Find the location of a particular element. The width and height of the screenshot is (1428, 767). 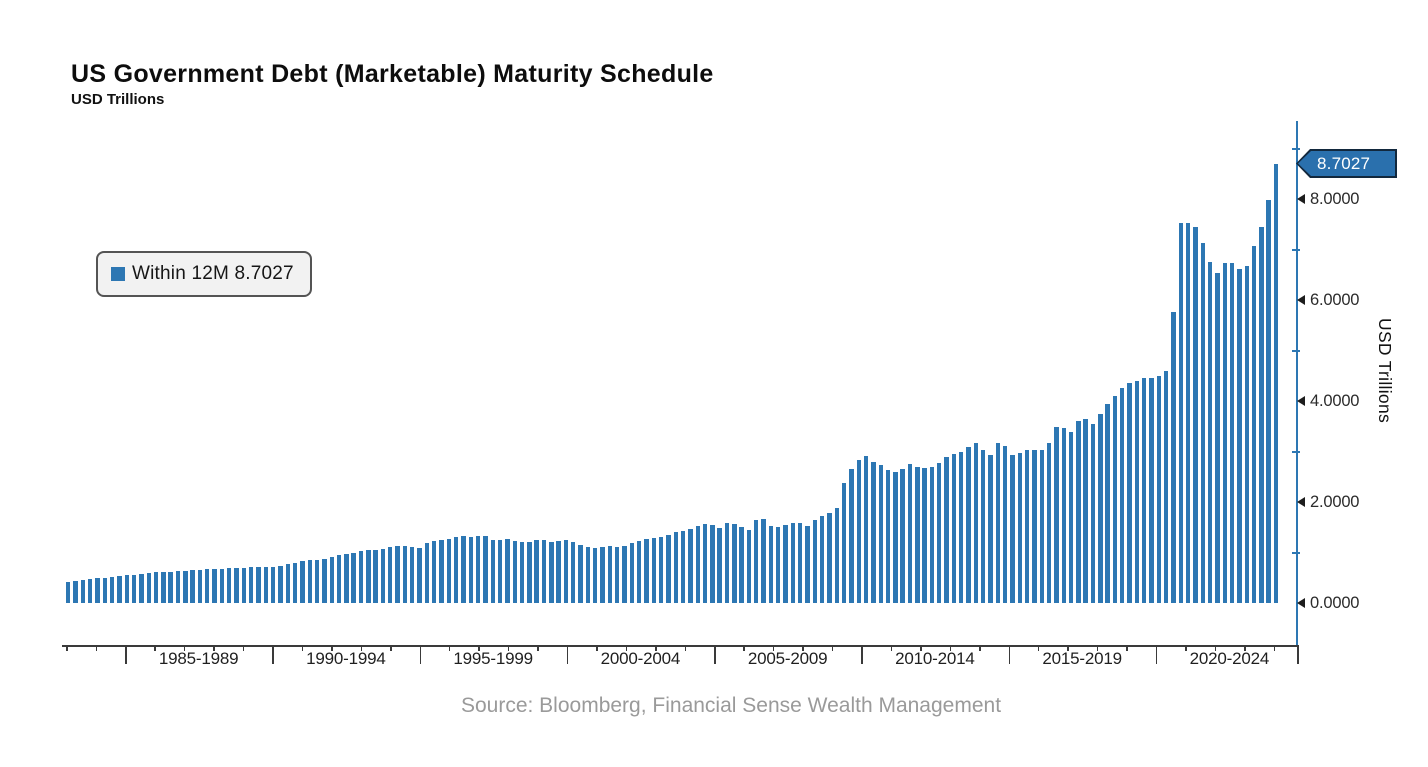

y-axis-title: USD Trillions is located at coordinates (1385, 371).